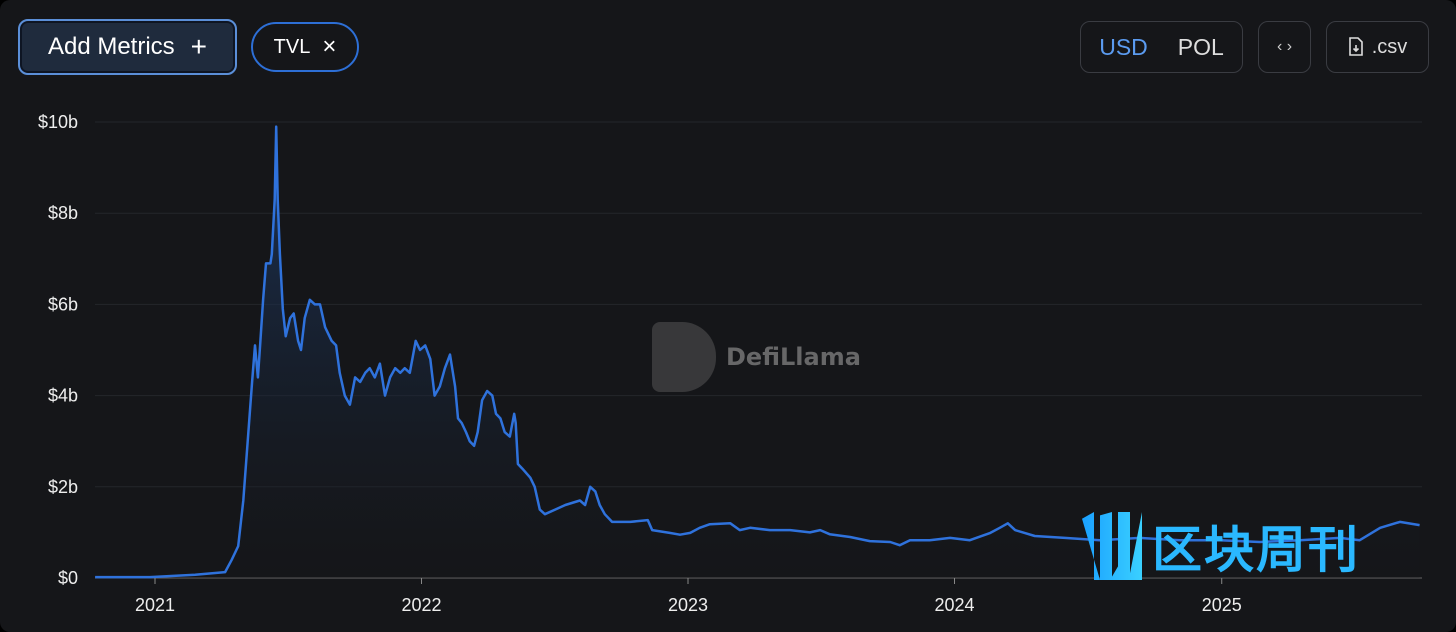 This screenshot has width=1456, height=632. What do you see at coordinates (1355, 46) in the screenshot?
I see `file-download-icon` at bounding box center [1355, 46].